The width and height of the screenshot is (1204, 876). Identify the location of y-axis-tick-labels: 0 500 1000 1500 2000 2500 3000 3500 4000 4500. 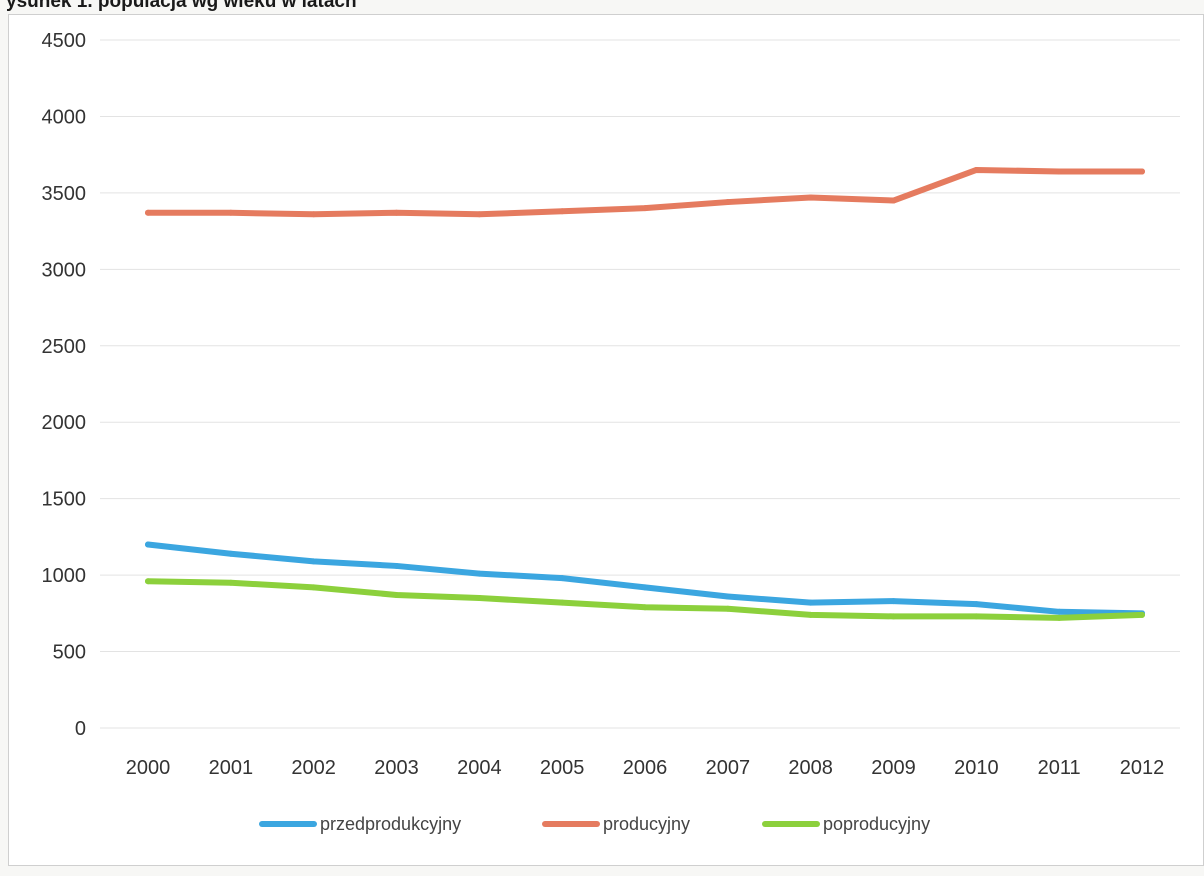
(64, 385).